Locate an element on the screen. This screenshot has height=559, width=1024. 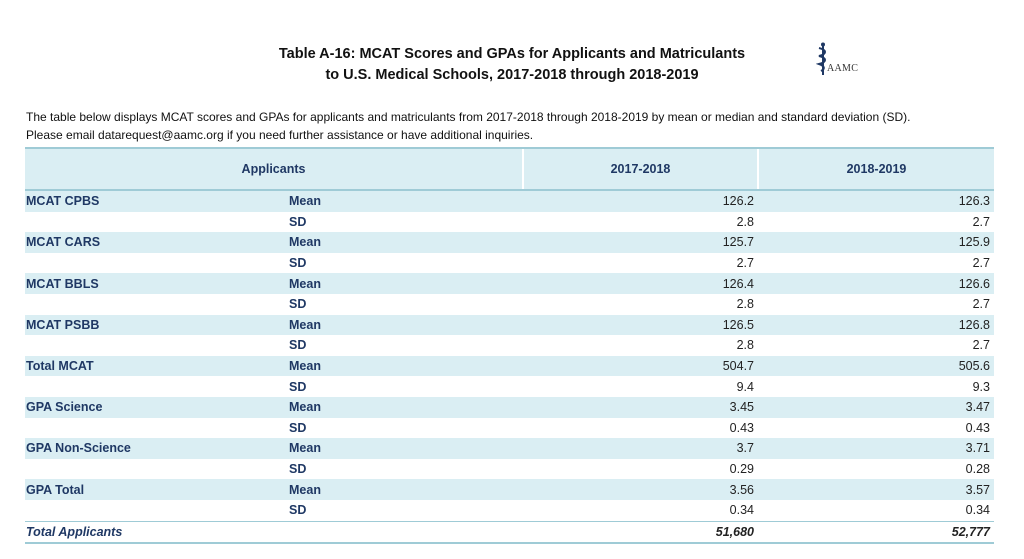
header-2018-2019: 2018-2019 is located at coordinates (875, 169).